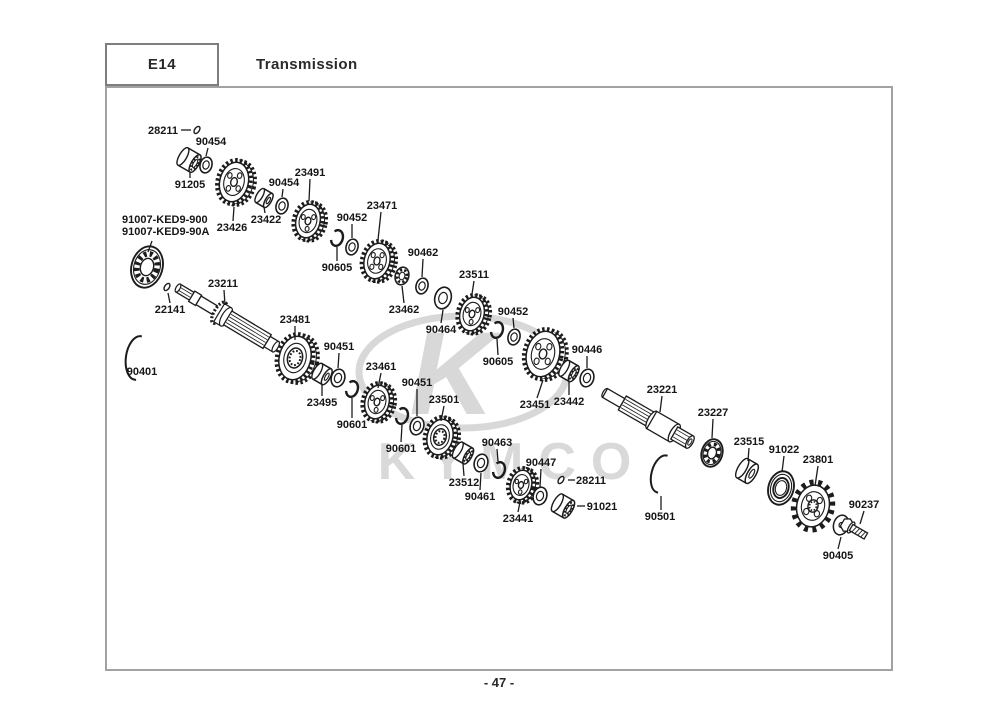 The width and height of the screenshot is (1000, 707). What do you see at coordinates (352, 425) in the screenshot?
I see `part-label: 90601` at bounding box center [352, 425].